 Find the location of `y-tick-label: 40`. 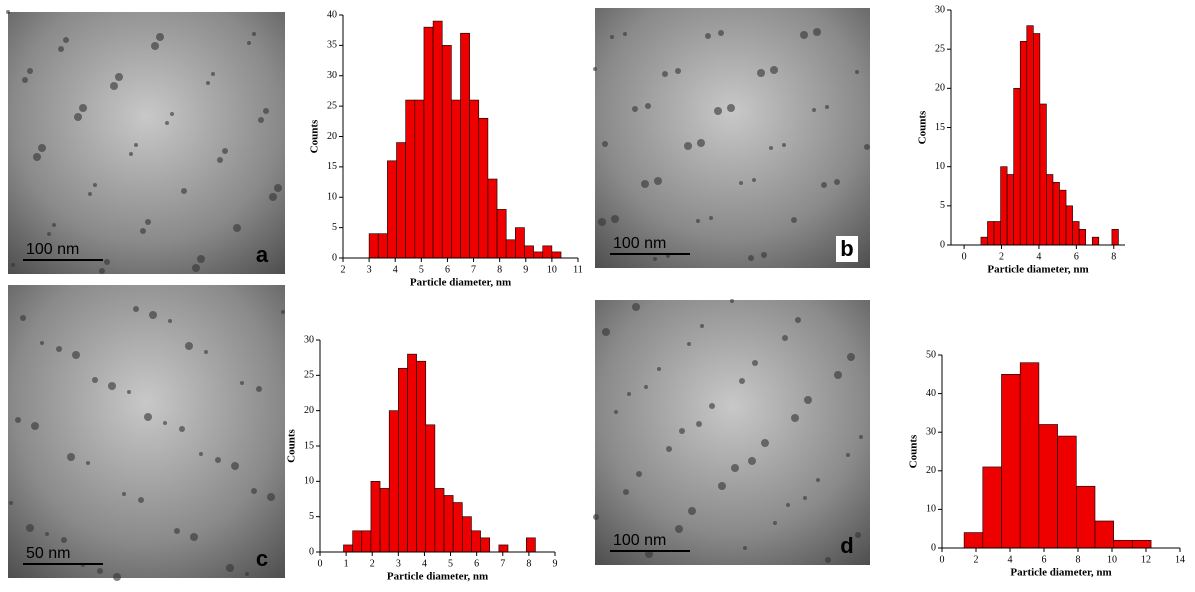

y-tick-label: 40 is located at coordinates (931, 393).